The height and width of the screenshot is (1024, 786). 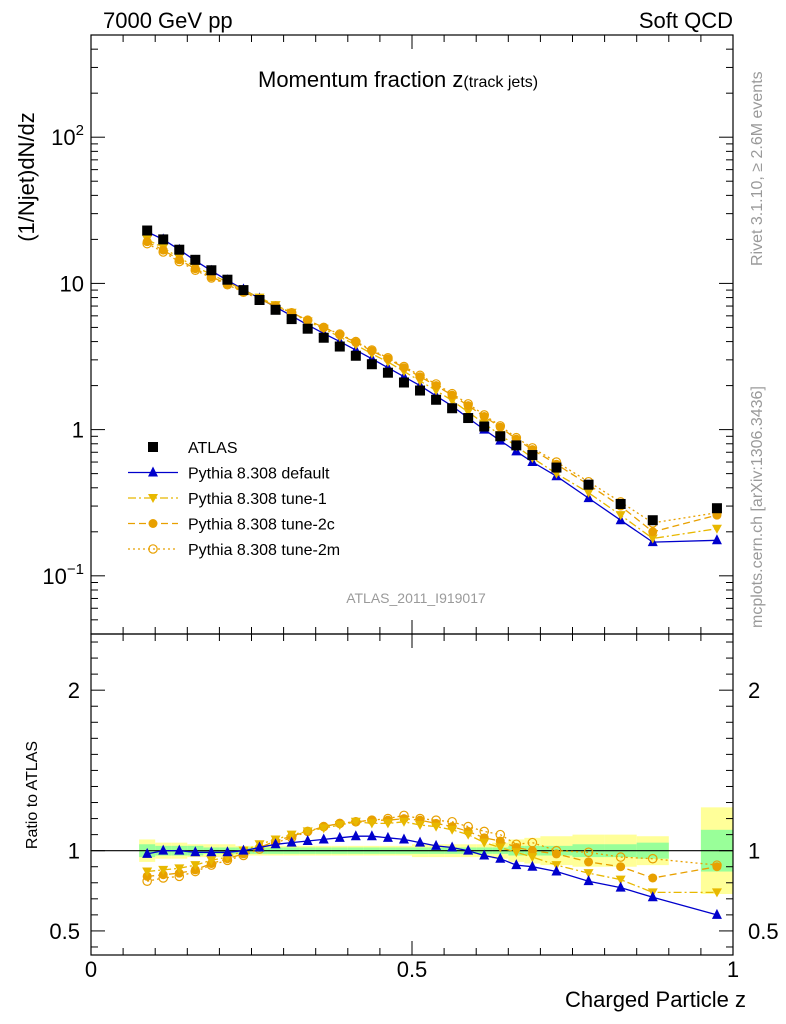 I want to click on mcplots-label: mcplots.cern.ch [arXiv:1306.3436], so click(x=757, y=507).